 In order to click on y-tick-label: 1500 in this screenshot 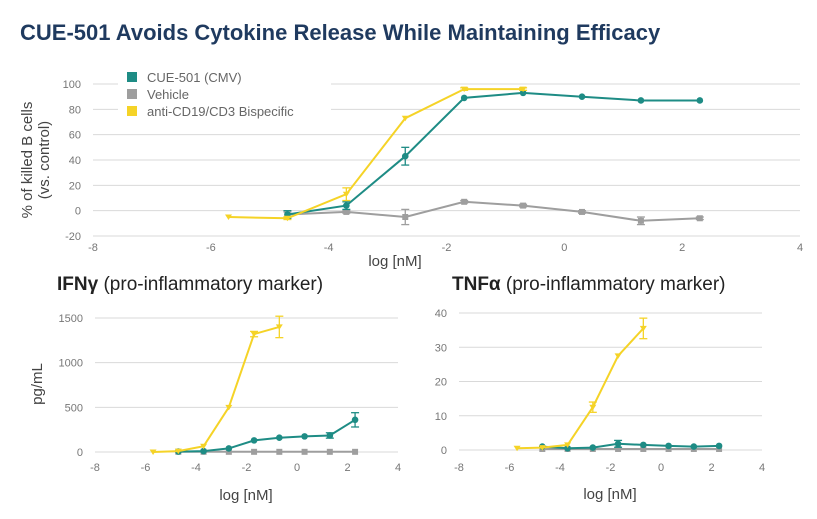, I will do `click(71, 319)`.